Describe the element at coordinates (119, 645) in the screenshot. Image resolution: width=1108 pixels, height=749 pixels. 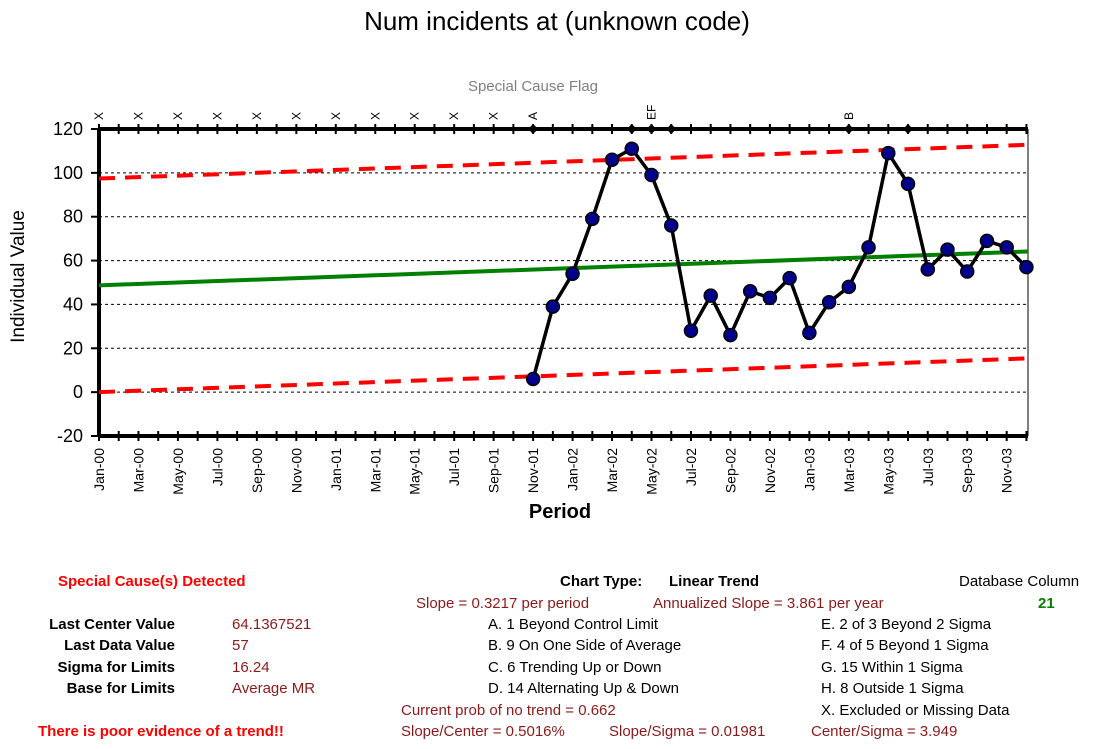
I see `last-data-label: Last Data Value` at that location.